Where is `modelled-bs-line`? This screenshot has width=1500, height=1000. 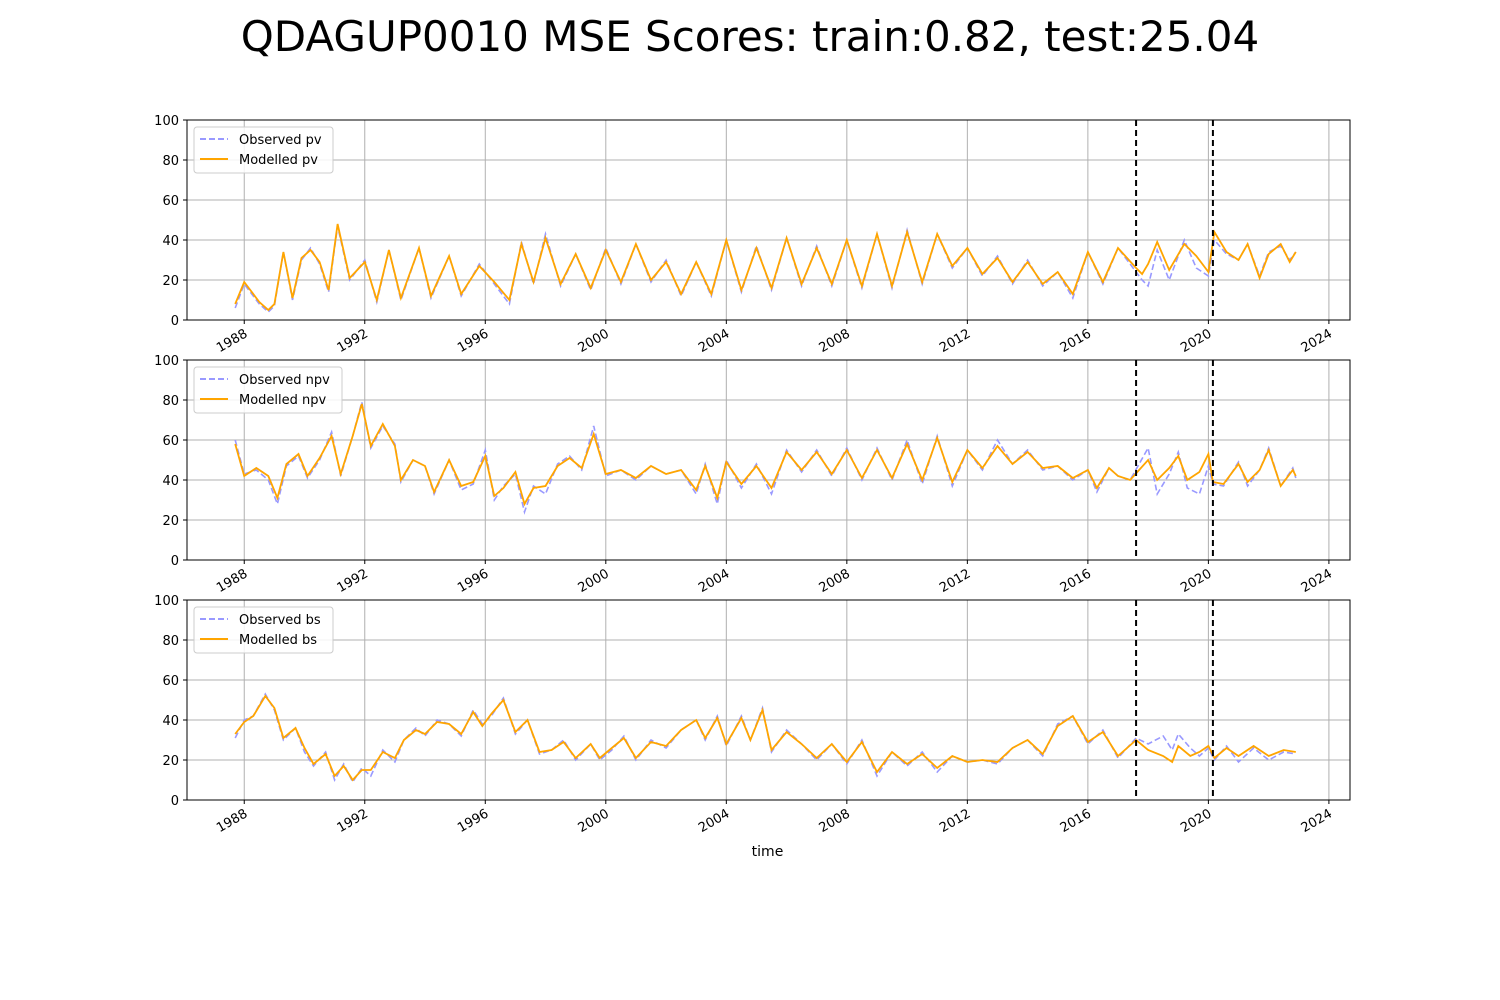 modelled-bs-line is located at coordinates (765, 738).